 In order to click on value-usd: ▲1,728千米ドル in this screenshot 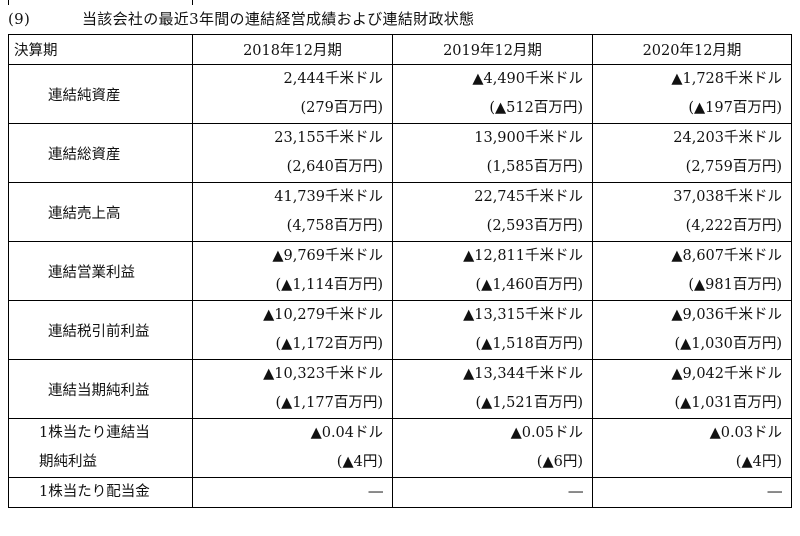, I will do `click(726, 79)`.